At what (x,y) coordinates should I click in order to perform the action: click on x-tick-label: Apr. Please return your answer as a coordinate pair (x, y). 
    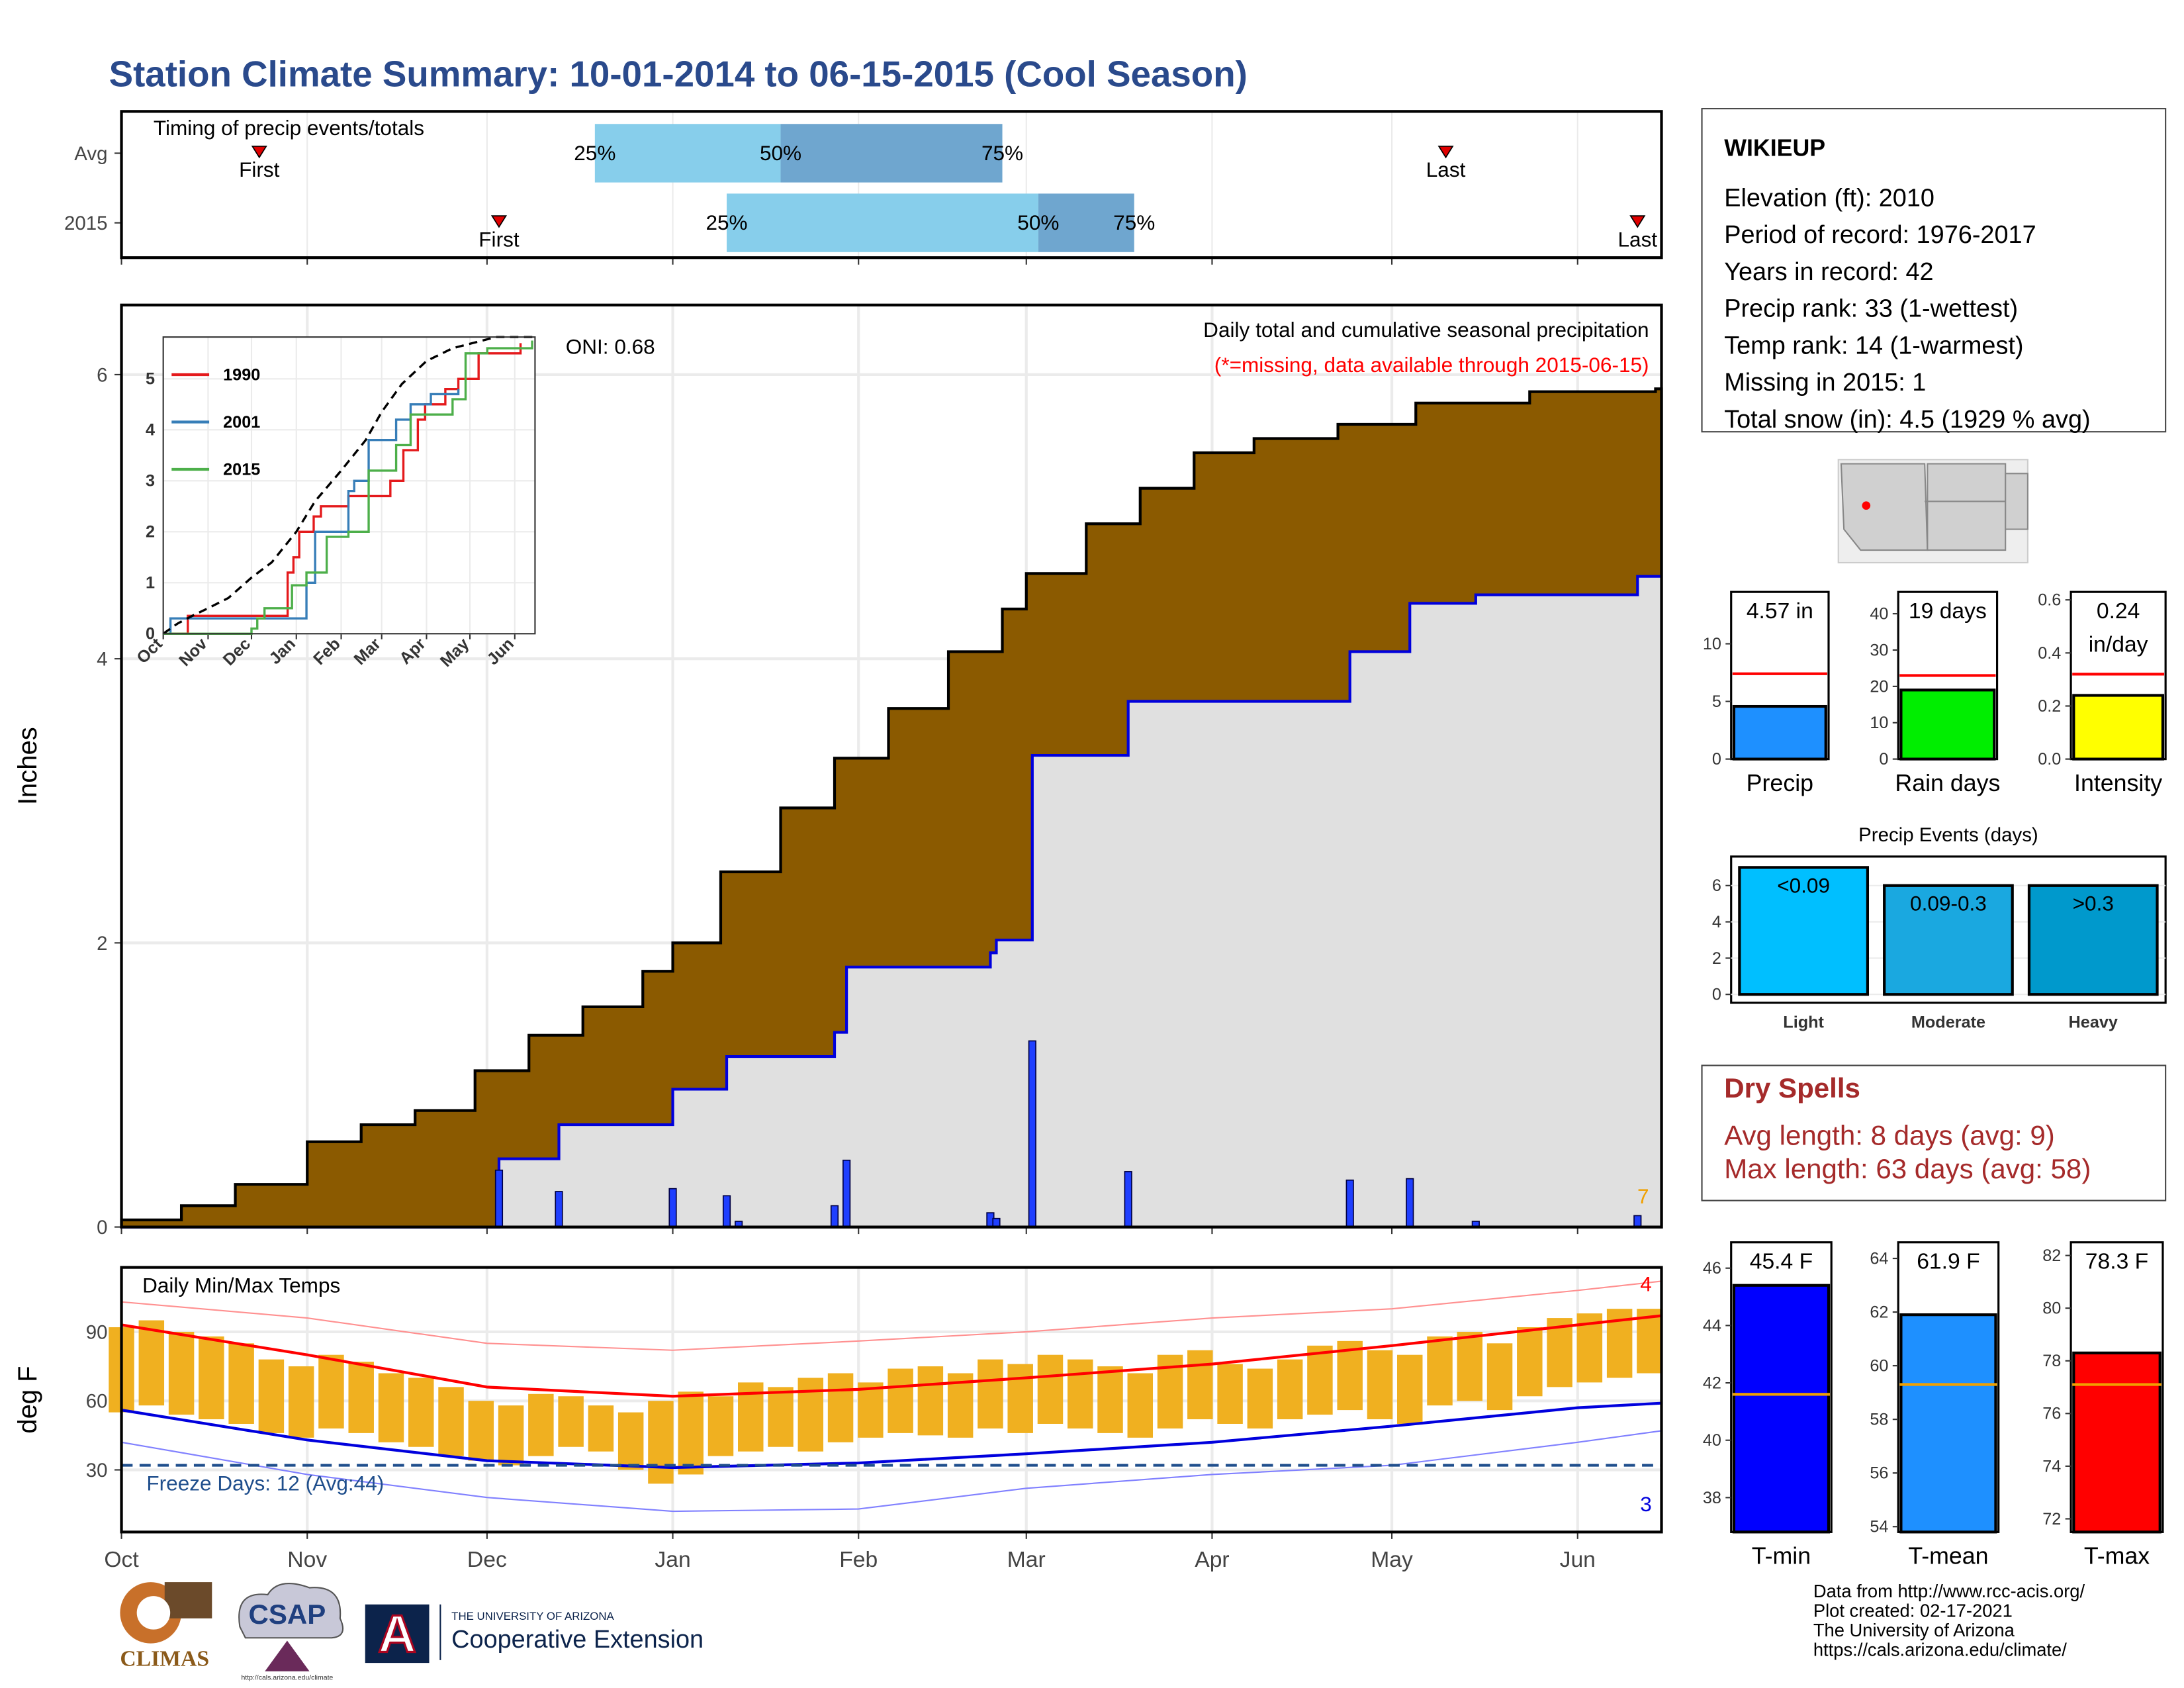
    Looking at the image, I should click on (1212, 1560).